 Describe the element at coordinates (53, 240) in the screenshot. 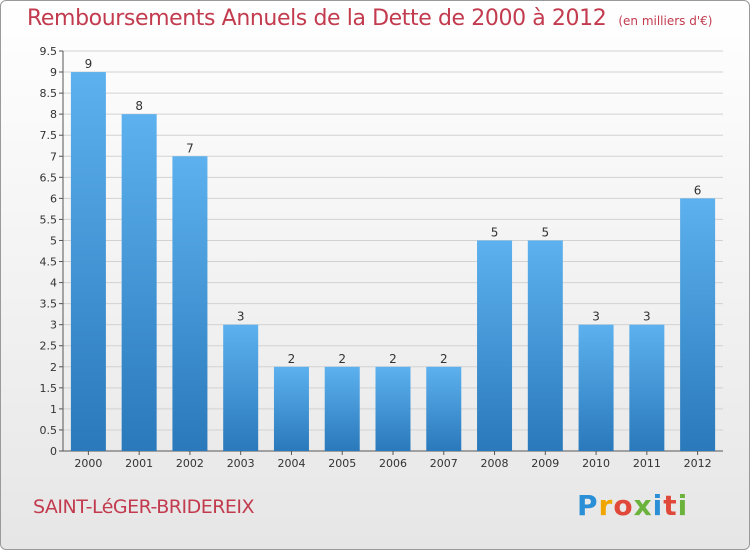

I see `y-tick-label: 5` at that location.